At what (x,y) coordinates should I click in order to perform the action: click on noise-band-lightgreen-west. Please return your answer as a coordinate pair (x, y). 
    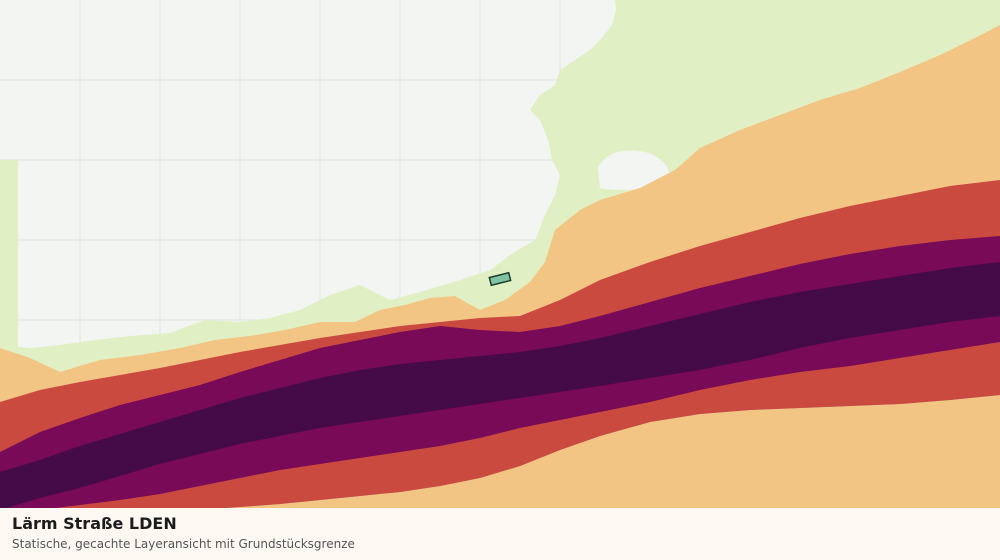
    Looking at the image, I should click on (9, 255).